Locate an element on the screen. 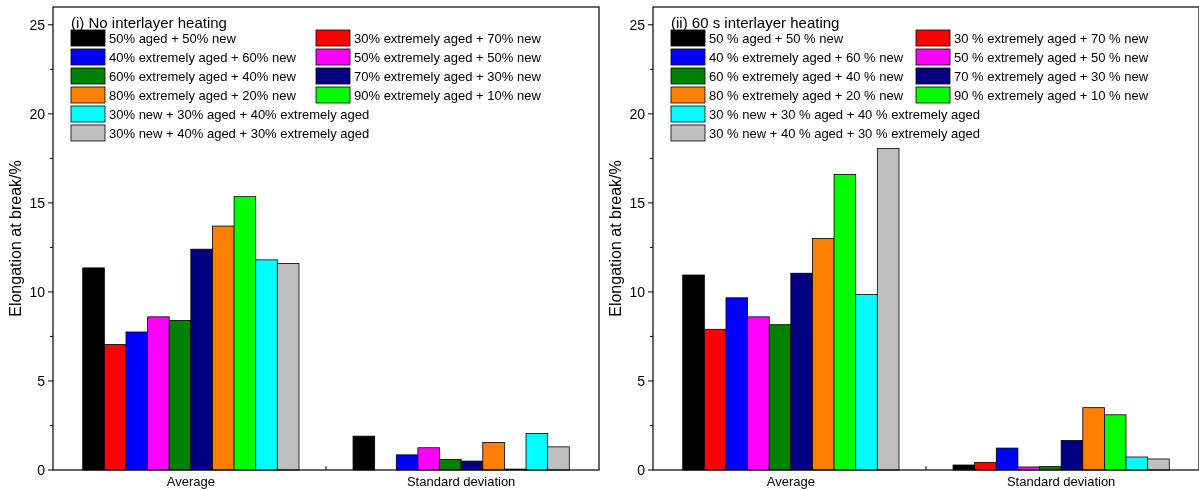  legend-label: 40% extremely aged + 60% new is located at coordinates (203, 57).